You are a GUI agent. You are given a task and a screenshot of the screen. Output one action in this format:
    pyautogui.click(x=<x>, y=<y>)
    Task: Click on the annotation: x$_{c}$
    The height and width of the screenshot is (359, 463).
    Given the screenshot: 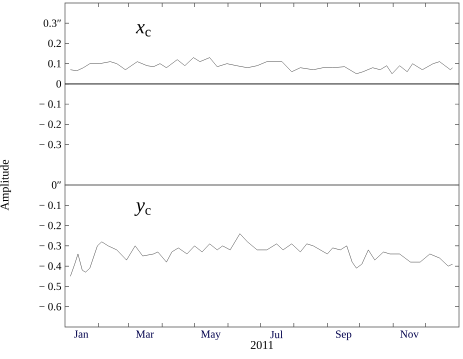 What is the action you would take?
    pyautogui.click(x=143, y=30)
    